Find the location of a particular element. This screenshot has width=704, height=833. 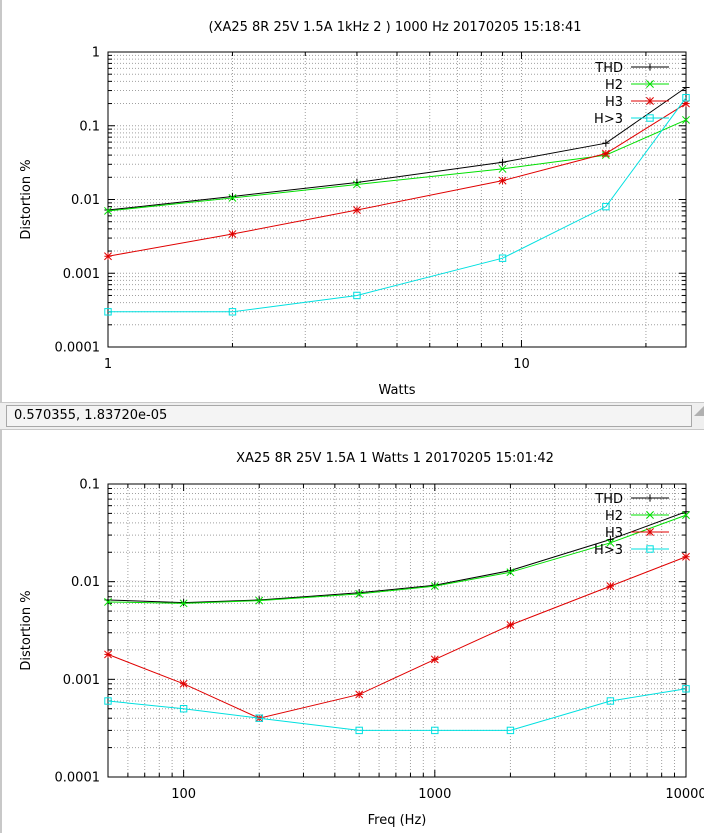

y-axis-label: Distortion % is located at coordinates (26, 630).